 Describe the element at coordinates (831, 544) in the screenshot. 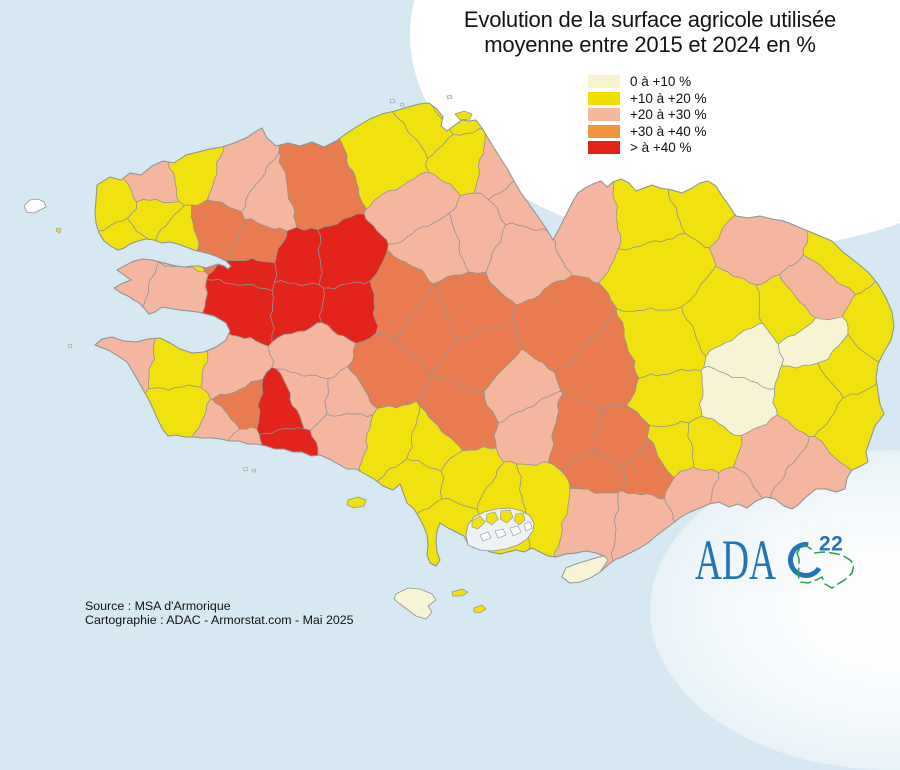

I see `svg-text: 22` at that location.